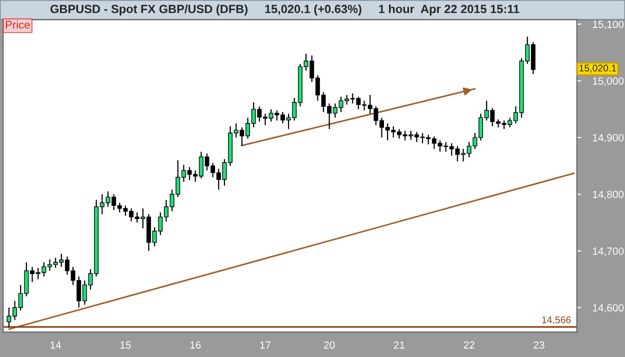  I want to click on x-tick-label: 16, so click(195, 345).